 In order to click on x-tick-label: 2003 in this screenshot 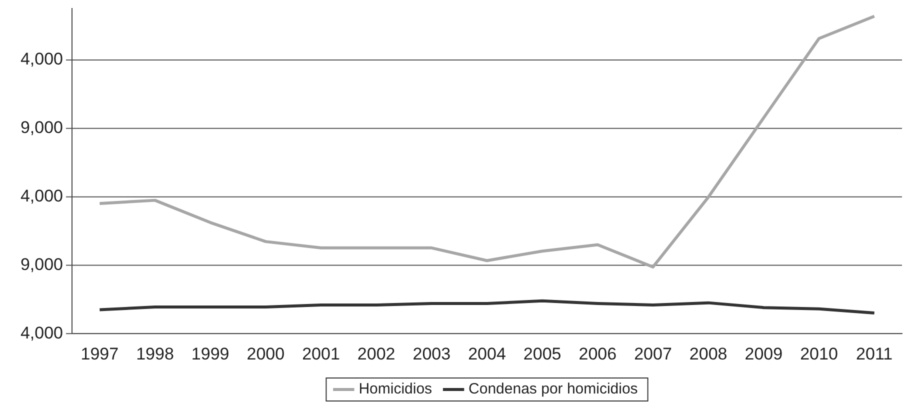, I will do `click(431, 354)`.